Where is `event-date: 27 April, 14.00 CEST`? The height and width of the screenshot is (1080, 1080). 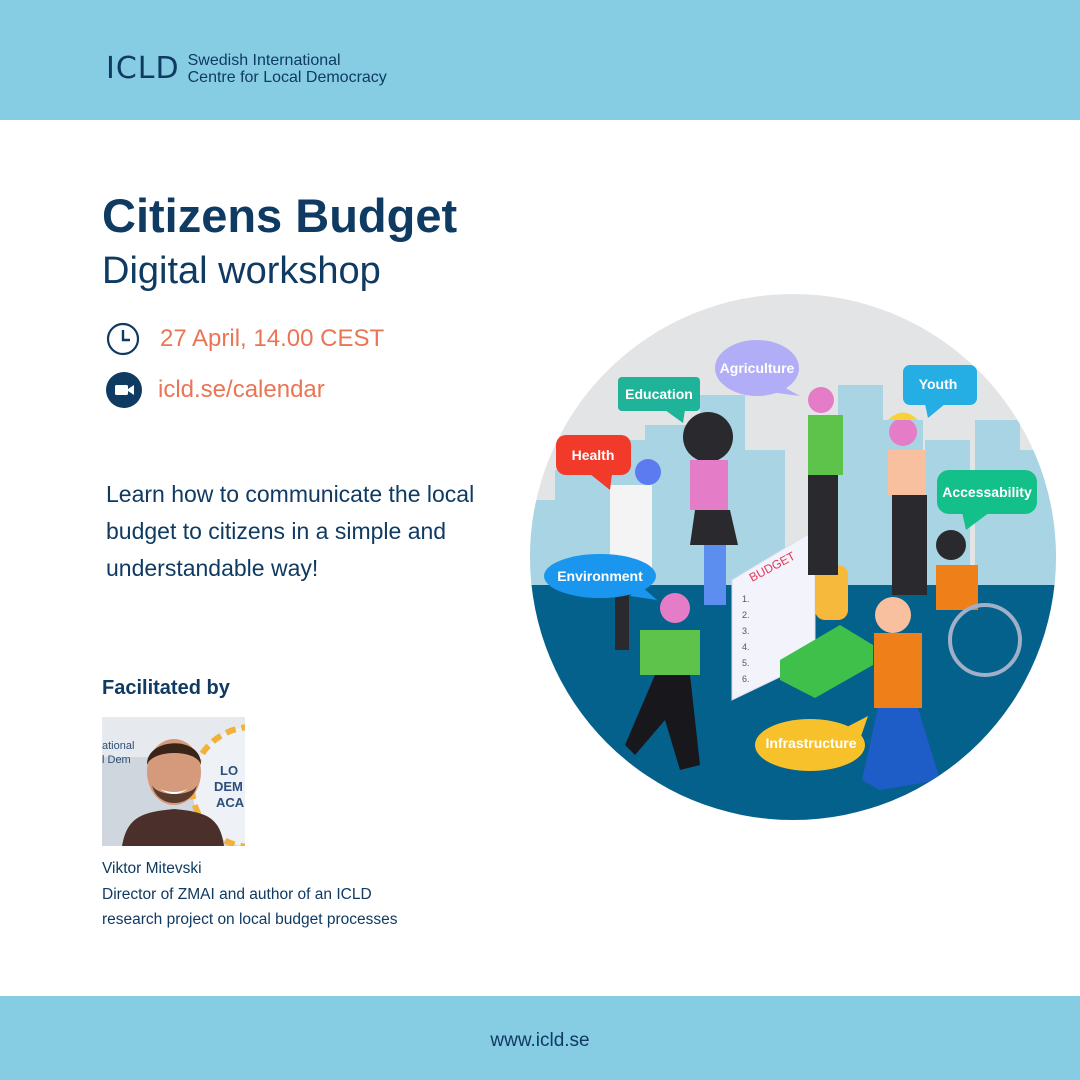
event-date: 27 April, 14.00 CEST is located at coordinates (245, 339).